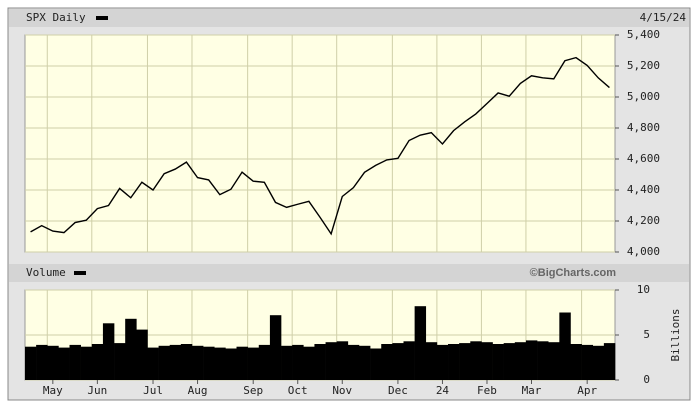 Image resolution: width=700 pixels, height=408 pixels. What do you see at coordinates (46, 272) in the screenshot?
I see `volume-title: Volume` at bounding box center [46, 272].